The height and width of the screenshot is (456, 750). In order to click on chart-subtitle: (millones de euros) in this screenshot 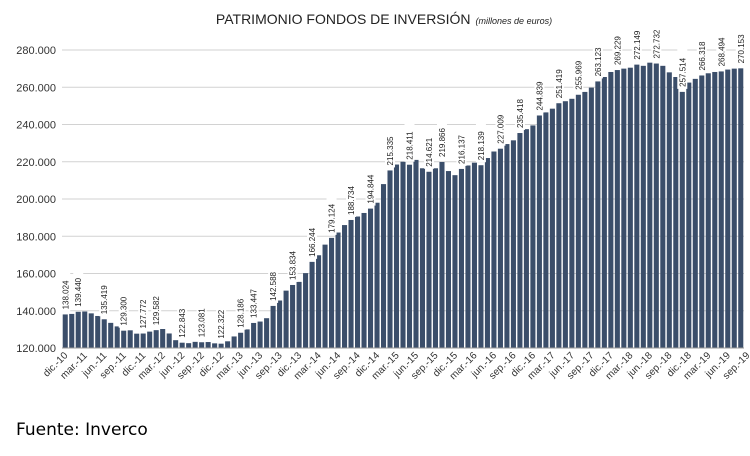, I will do `click(514, 21)`.